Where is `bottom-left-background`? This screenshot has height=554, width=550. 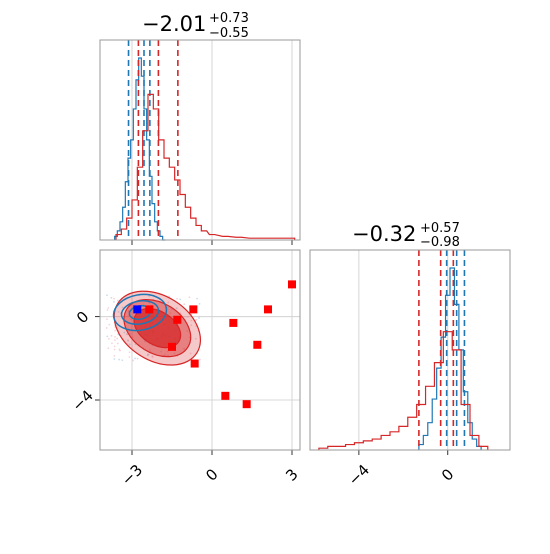
bottom-left-background is located at coordinates (200, 350).